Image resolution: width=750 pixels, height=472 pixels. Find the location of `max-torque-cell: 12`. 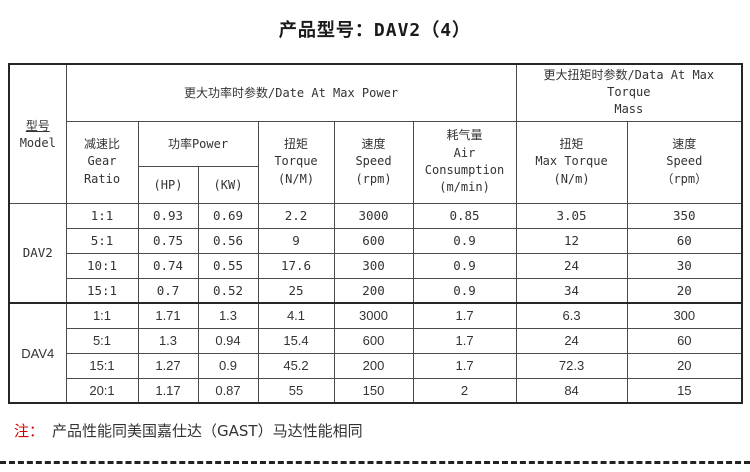

max-torque-cell: 12 is located at coordinates (571, 240).